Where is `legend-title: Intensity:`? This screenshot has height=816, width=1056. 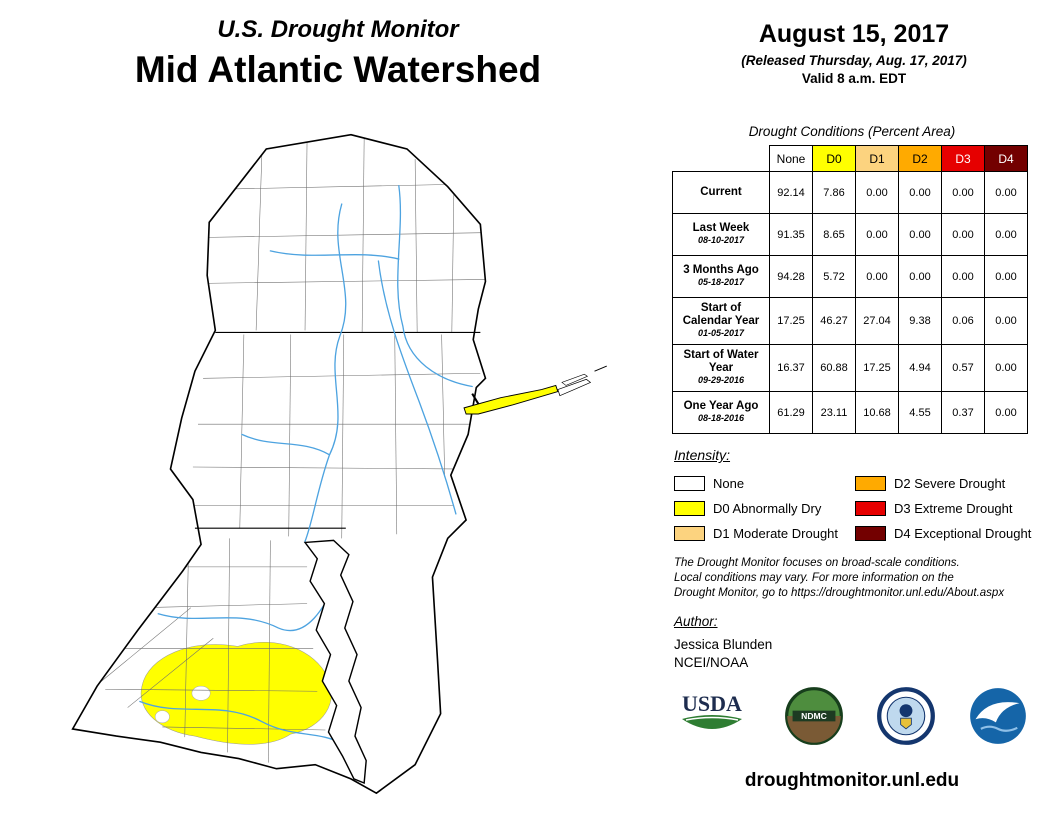
legend-title: Intensity: is located at coordinates (702, 455).